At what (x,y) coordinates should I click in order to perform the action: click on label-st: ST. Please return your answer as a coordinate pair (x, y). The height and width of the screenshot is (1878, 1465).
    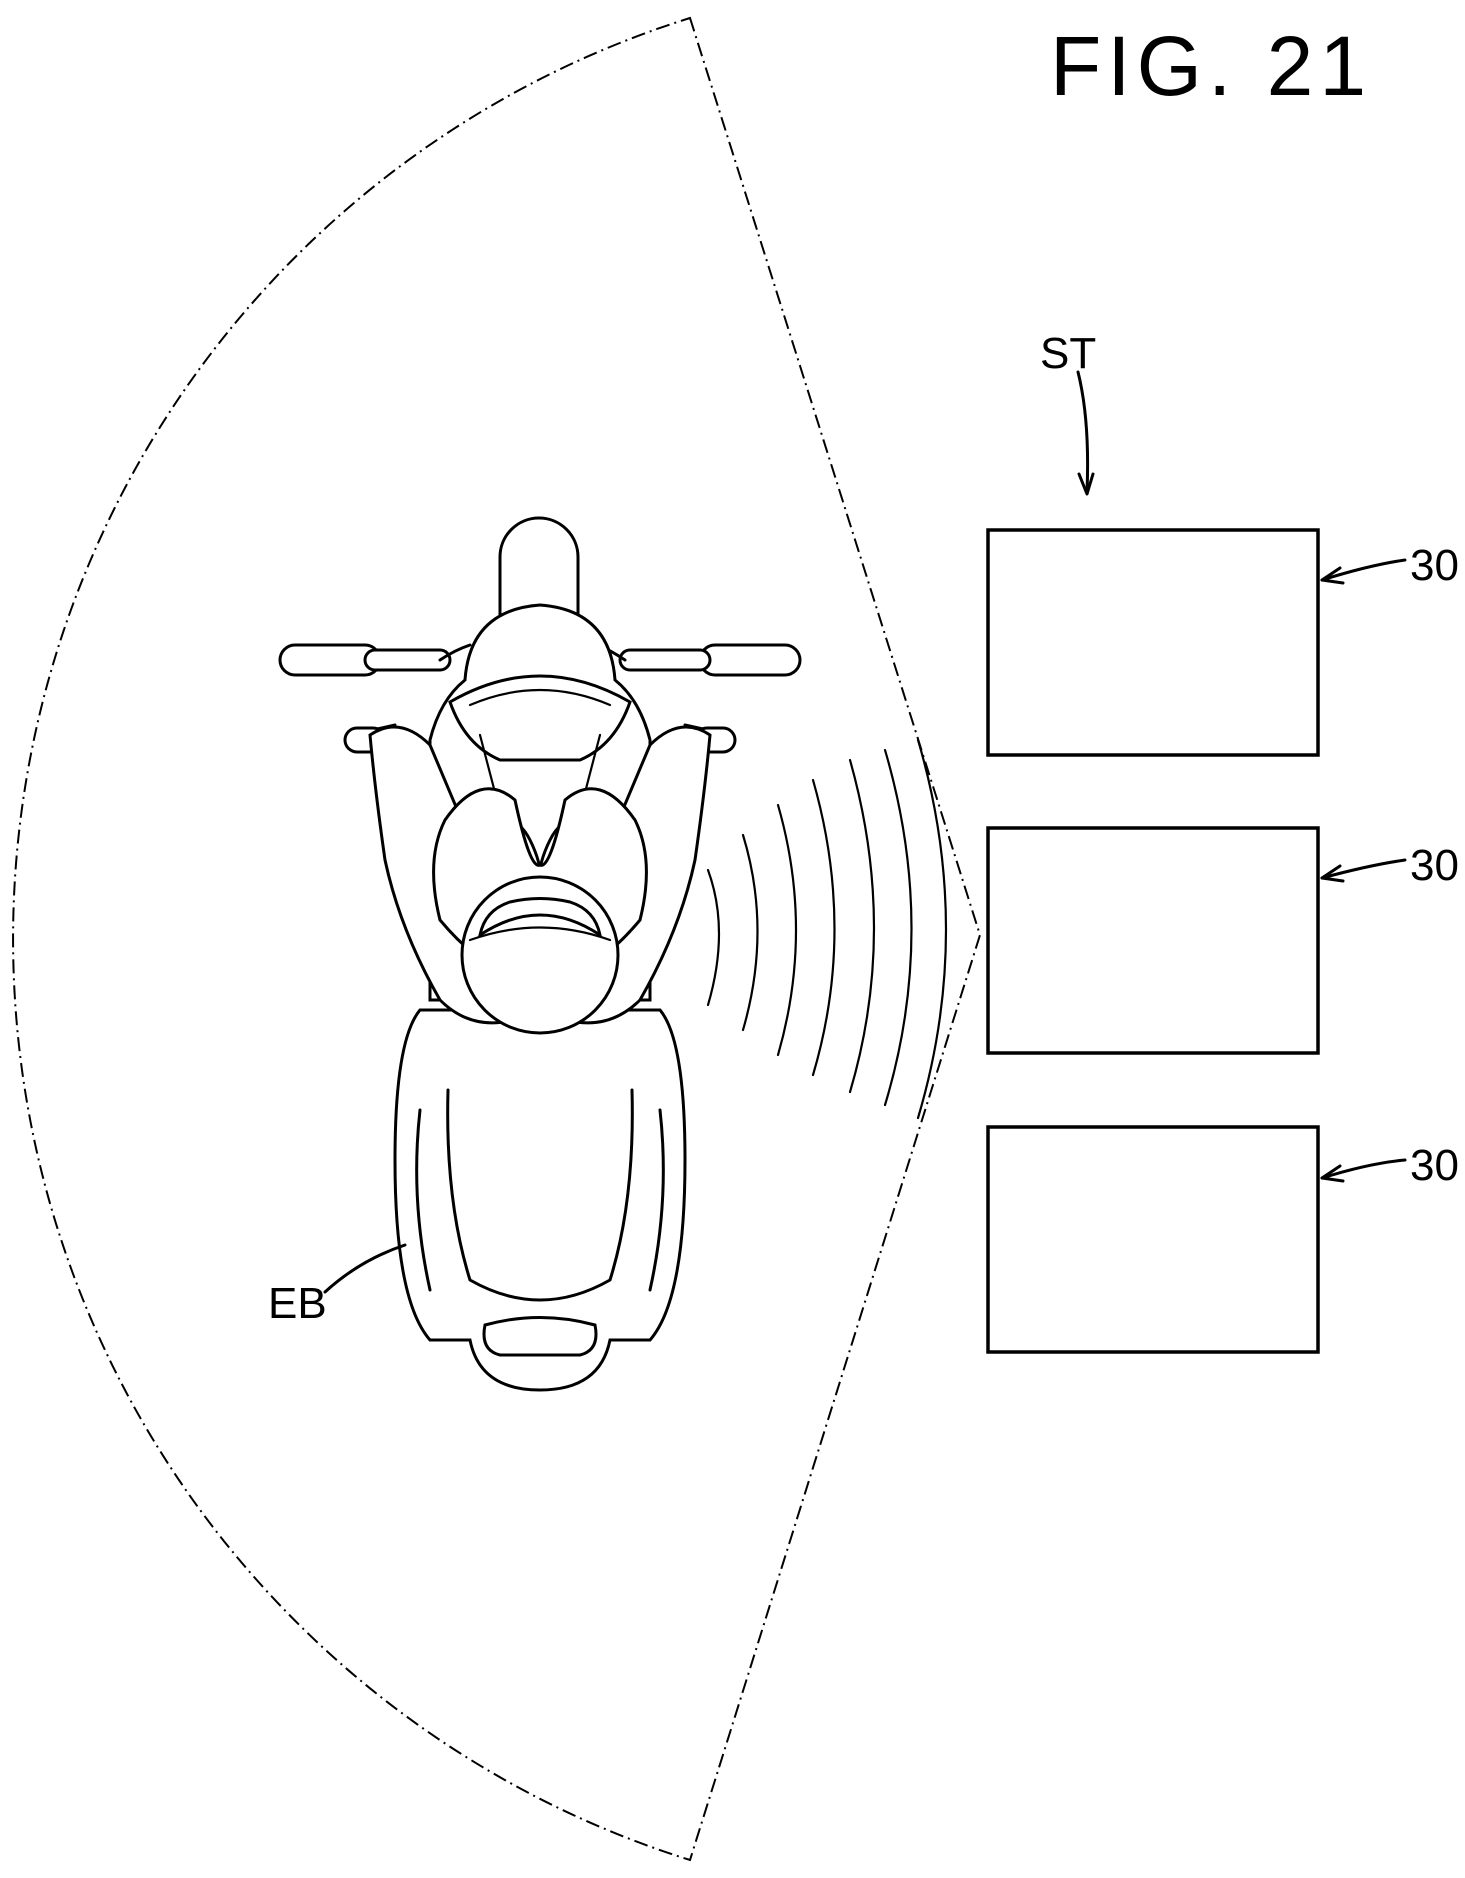
    Looking at the image, I should click on (1068, 353).